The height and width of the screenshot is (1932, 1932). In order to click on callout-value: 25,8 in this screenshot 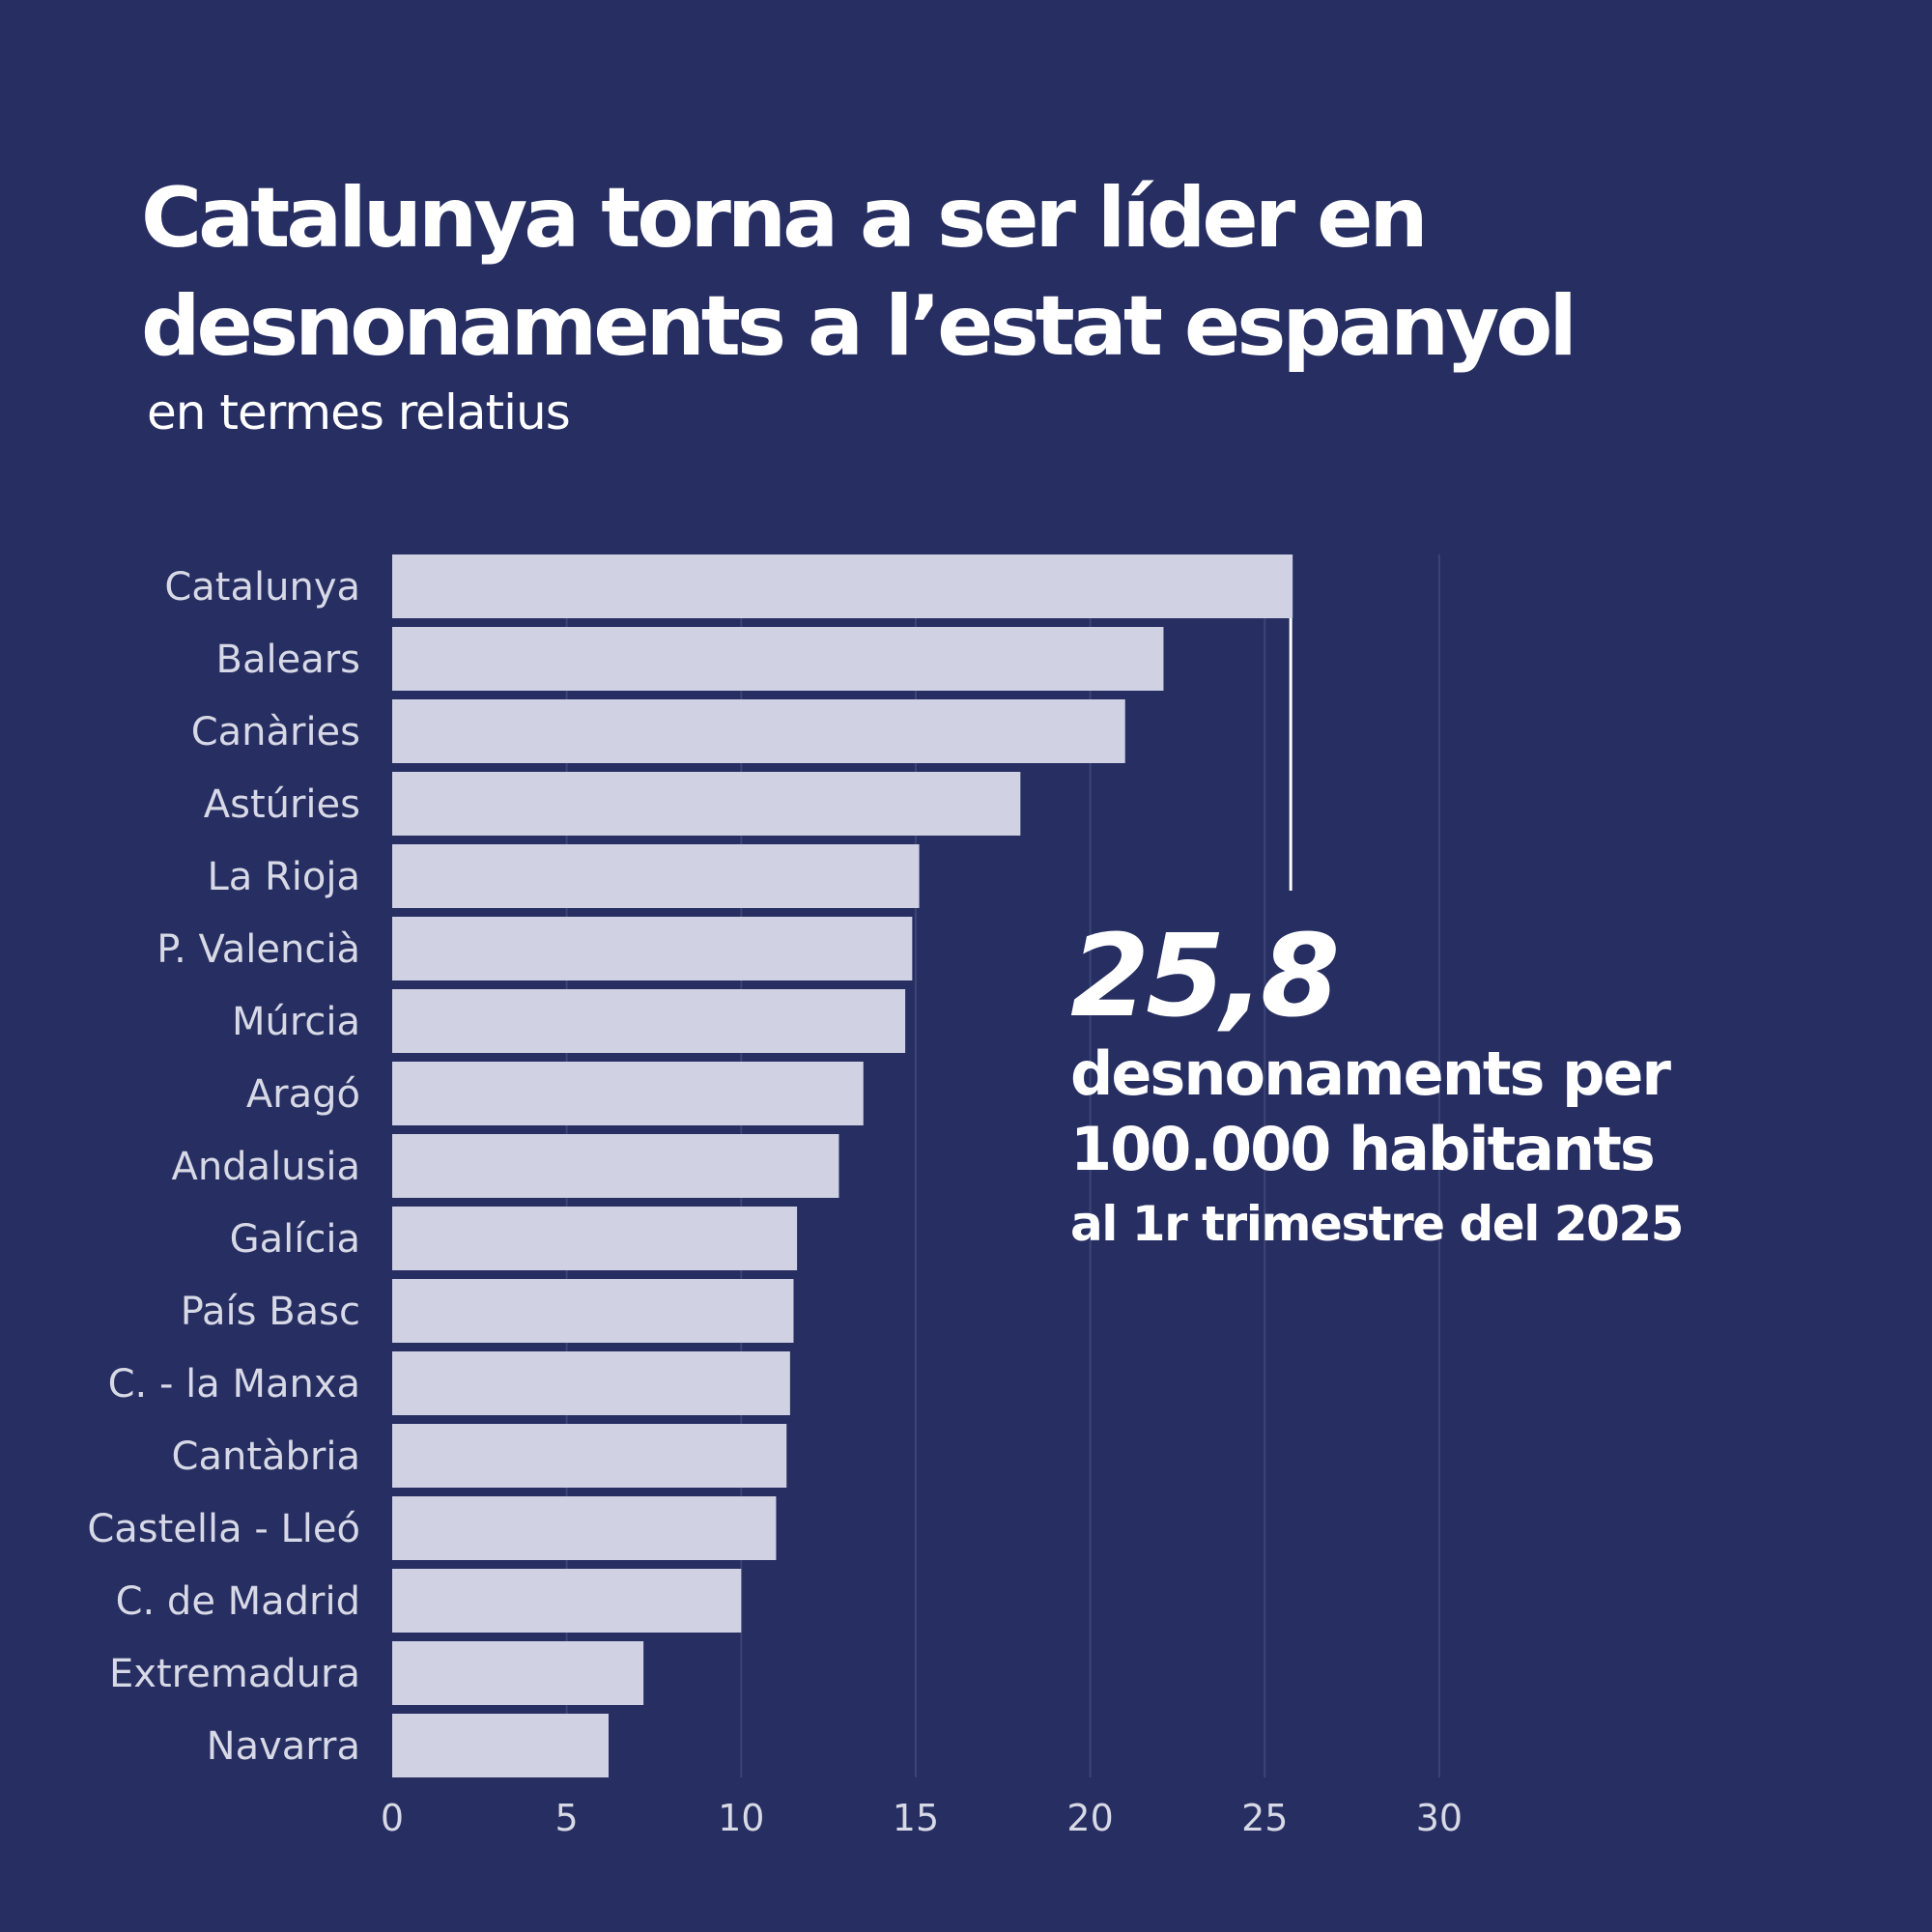, I will do `click(1205, 975)`.